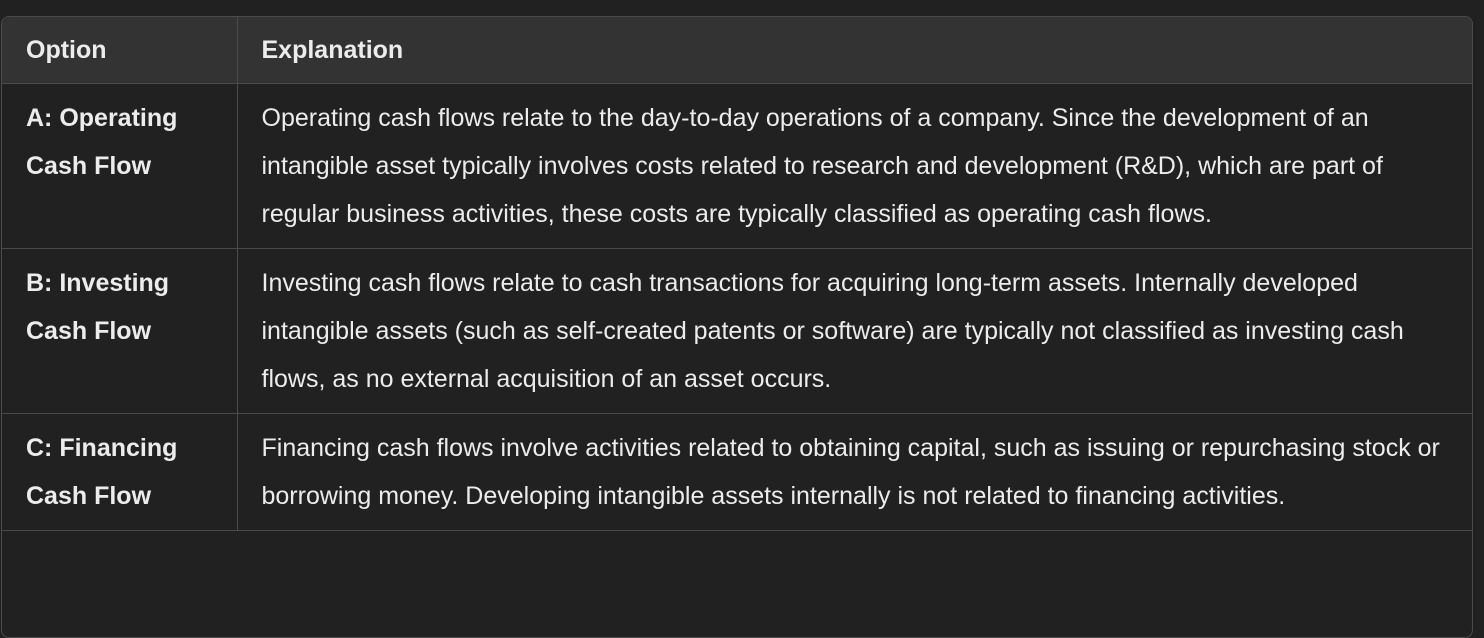 The height and width of the screenshot is (638, 1484). I want to click on header-row: Option Explanation, so click(737, 50).